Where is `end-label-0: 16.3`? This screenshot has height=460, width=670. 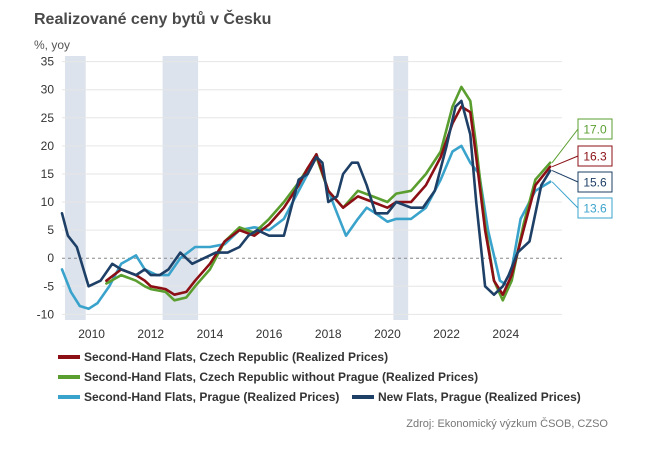
end-label-0: 16.3 is located at coordinates (595, 157).